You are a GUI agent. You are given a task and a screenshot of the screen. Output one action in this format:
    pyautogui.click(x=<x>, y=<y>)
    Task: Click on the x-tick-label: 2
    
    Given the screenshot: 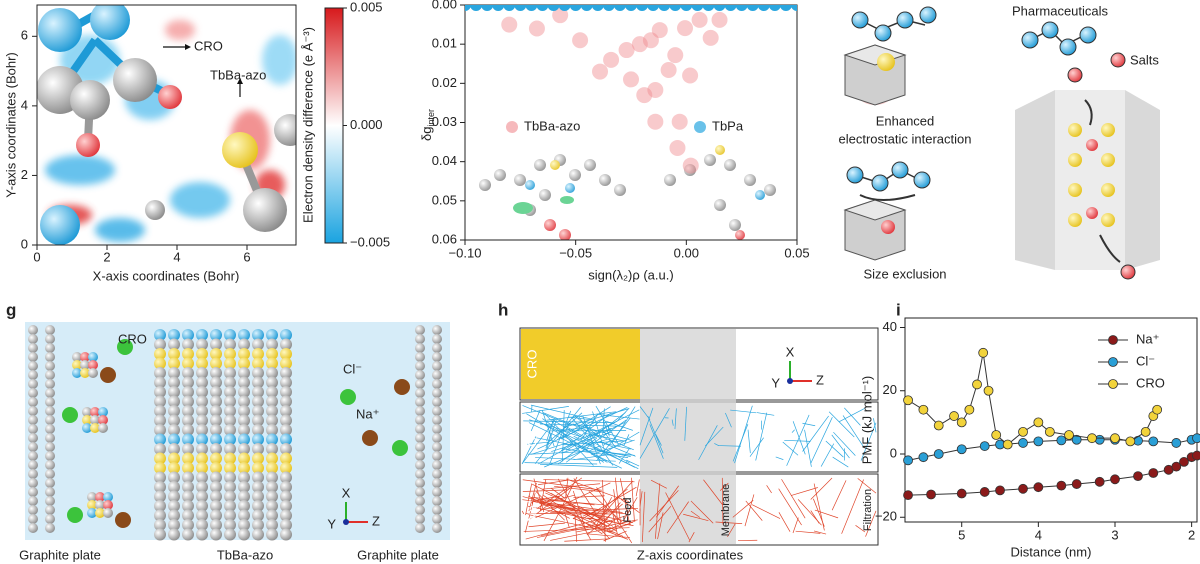 What is the action you would take?
    pyautogui.click(x=1191, y=534)
    